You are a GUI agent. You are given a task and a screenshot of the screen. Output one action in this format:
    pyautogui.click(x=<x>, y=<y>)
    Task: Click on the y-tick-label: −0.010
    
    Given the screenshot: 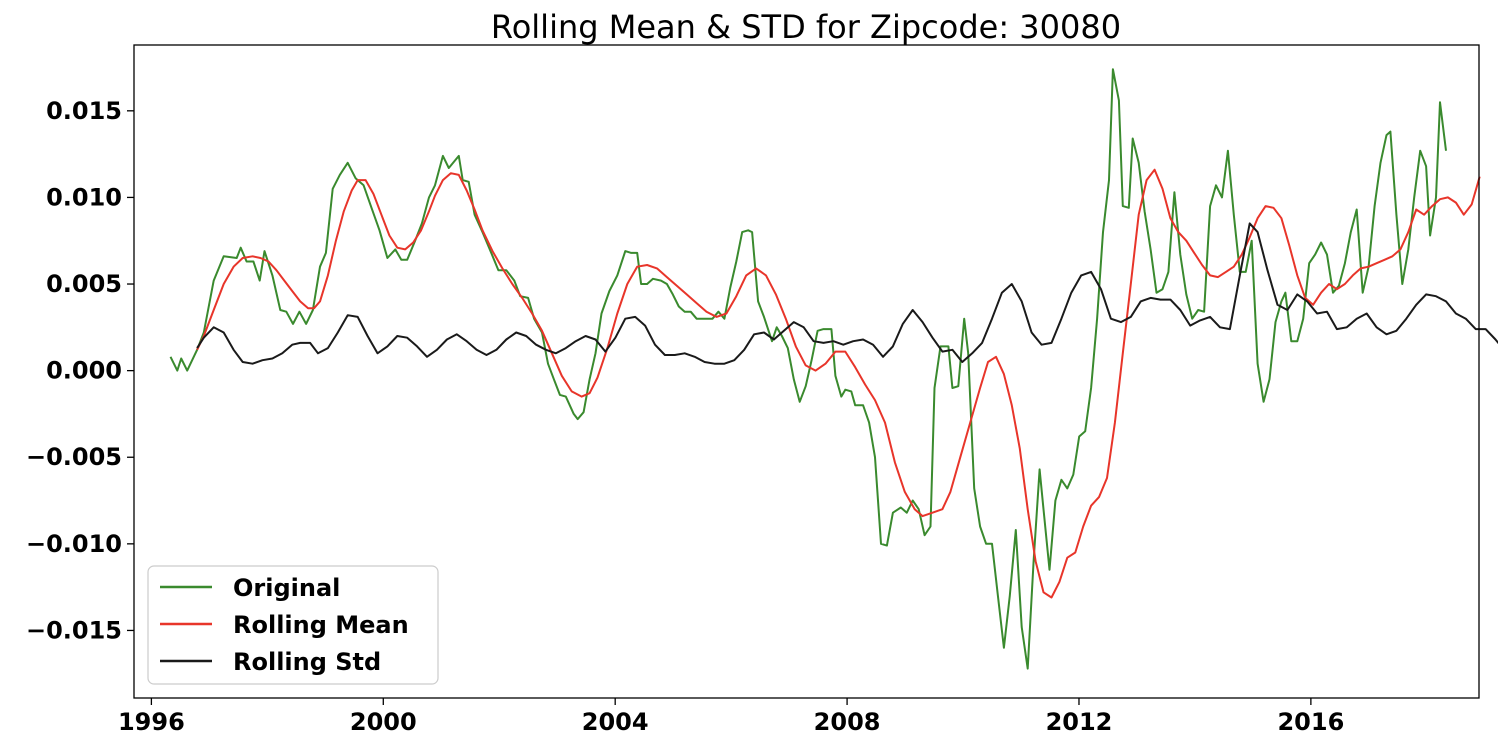 What is the action you would take?
    pyautogui.click(x=74, y=544)
    